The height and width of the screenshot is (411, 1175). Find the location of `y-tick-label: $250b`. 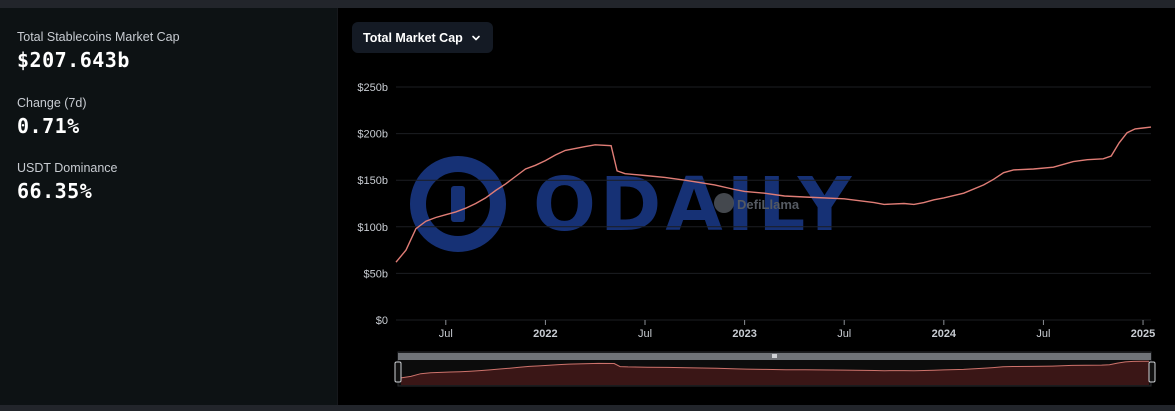

y-tick-label: $250b is located at coordinates (372, 88).